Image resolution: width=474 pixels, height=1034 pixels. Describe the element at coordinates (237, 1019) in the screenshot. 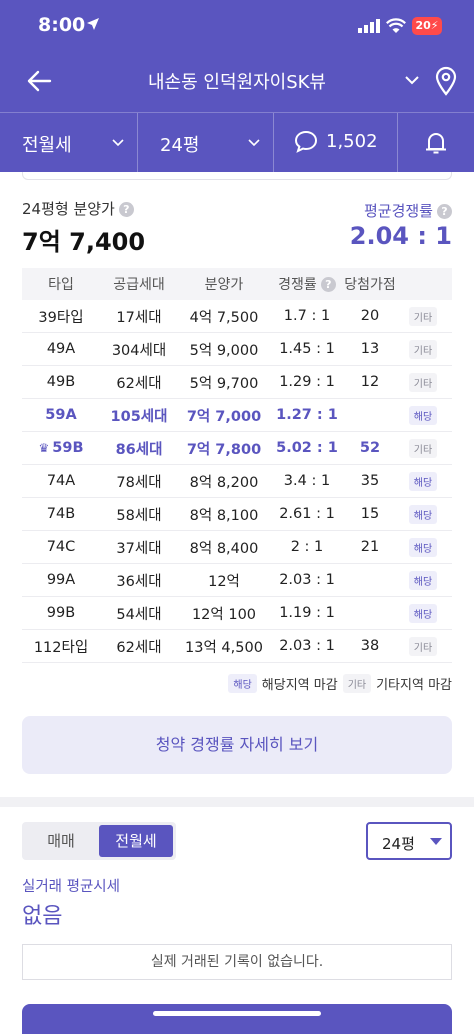

I see `bottom-action-button` at that location.